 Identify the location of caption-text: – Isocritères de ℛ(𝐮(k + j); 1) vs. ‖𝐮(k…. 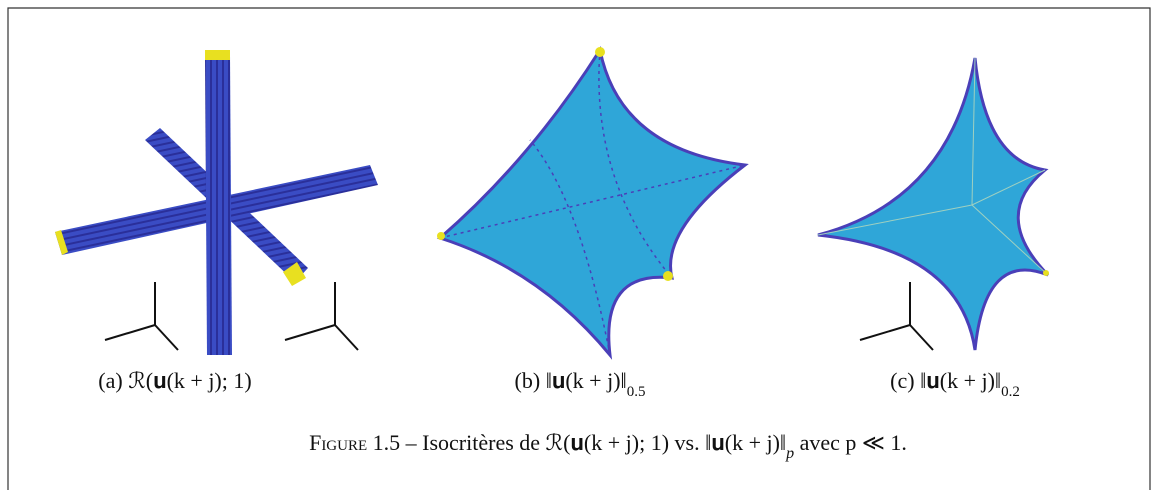
(595, 442).